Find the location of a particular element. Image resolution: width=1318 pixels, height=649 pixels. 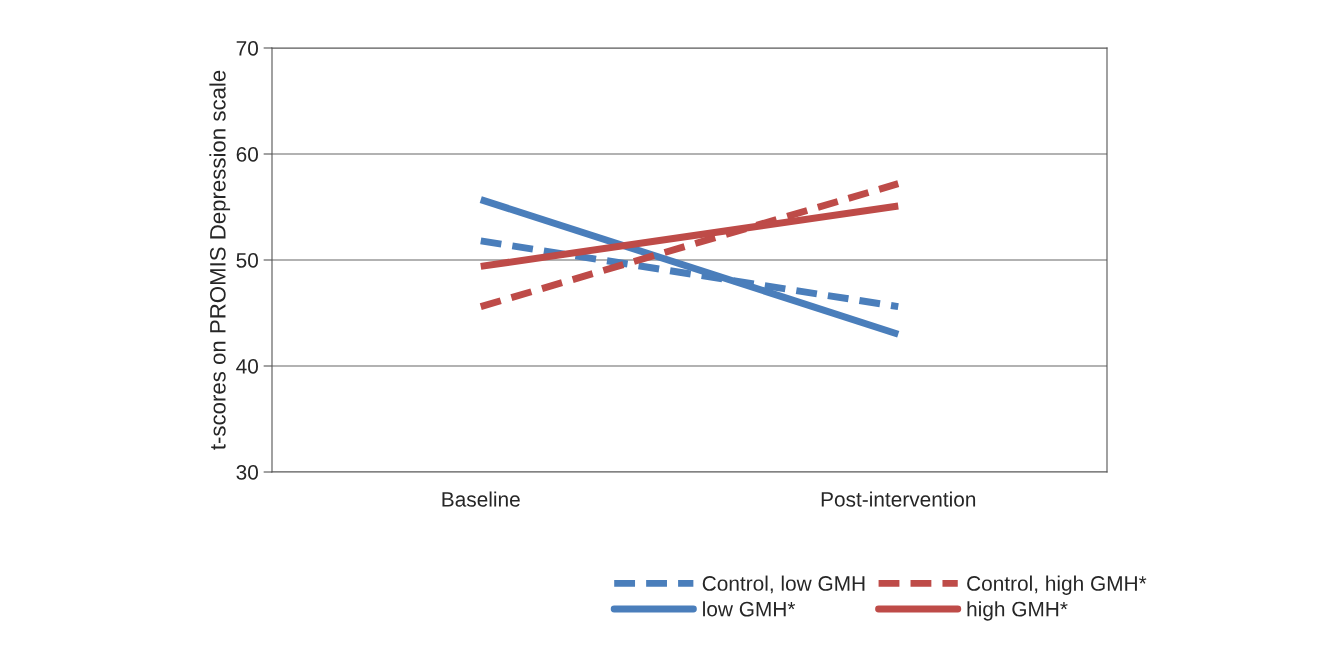

y-tick-label: 30 is located at coordinates (247, 472).